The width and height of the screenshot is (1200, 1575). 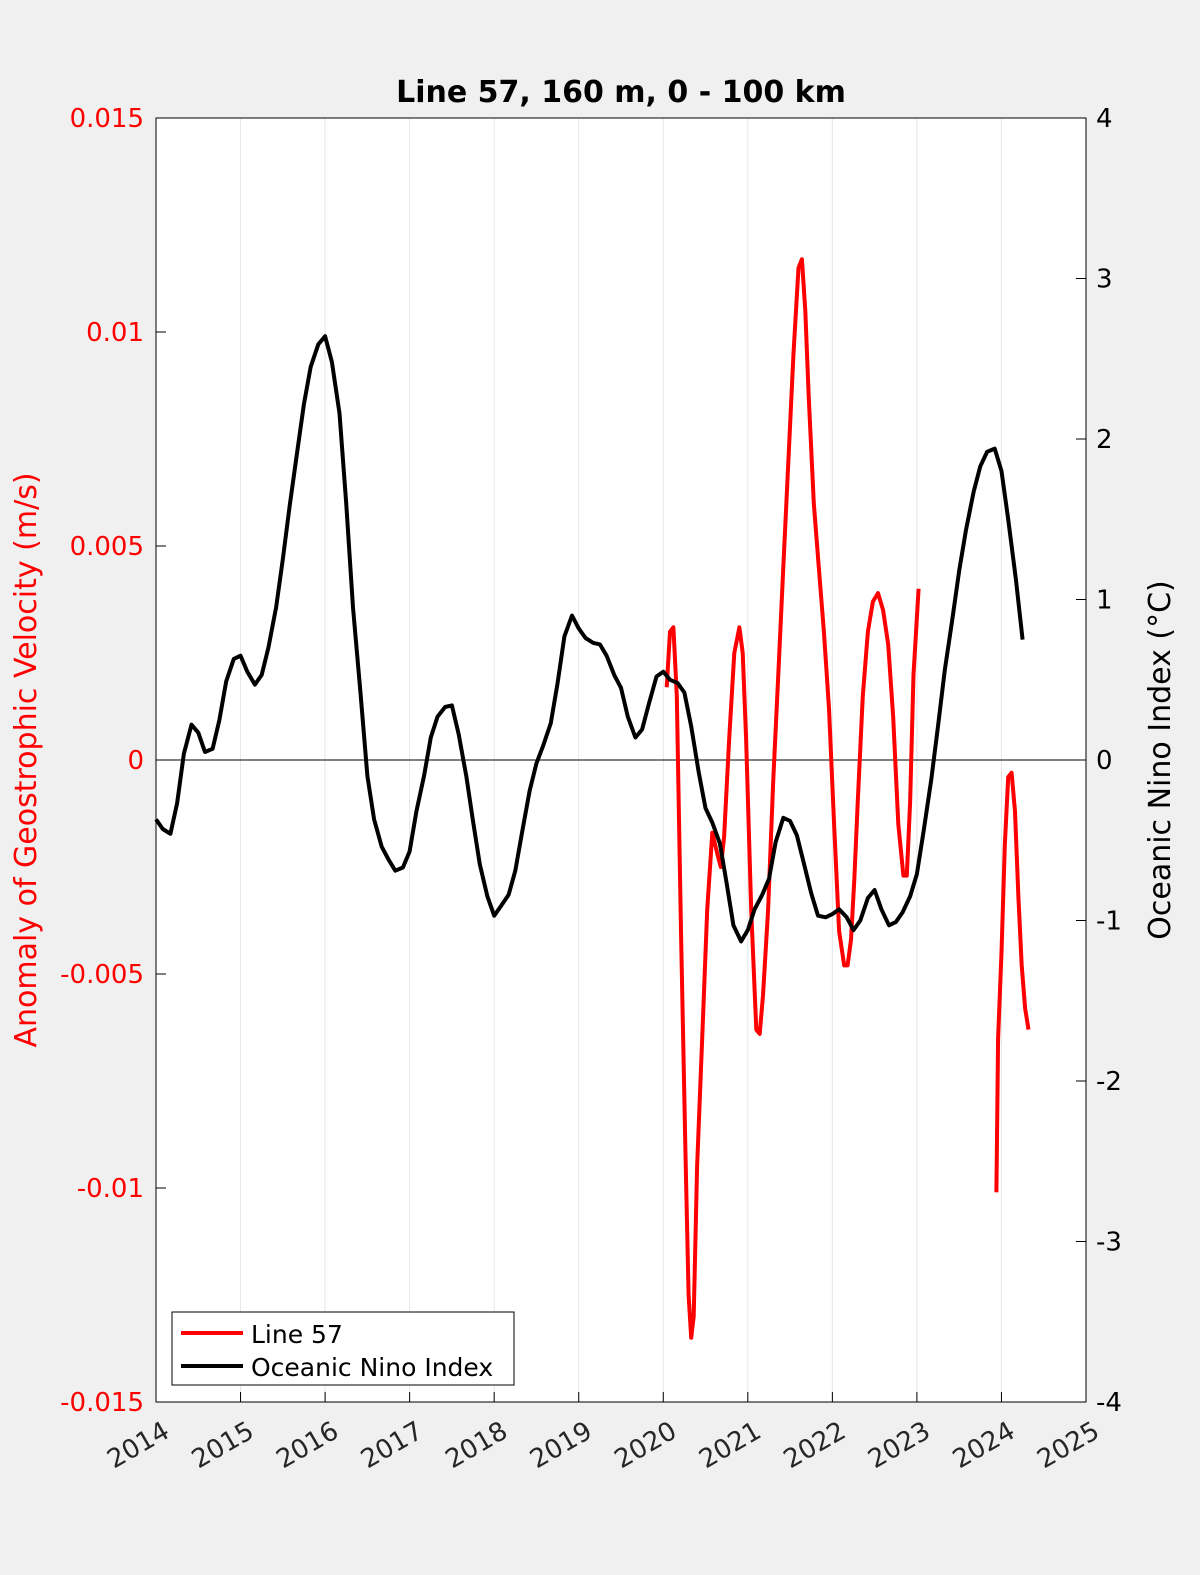 I want to click on y-left-tick-label: 0, so click(x=135, y=761).